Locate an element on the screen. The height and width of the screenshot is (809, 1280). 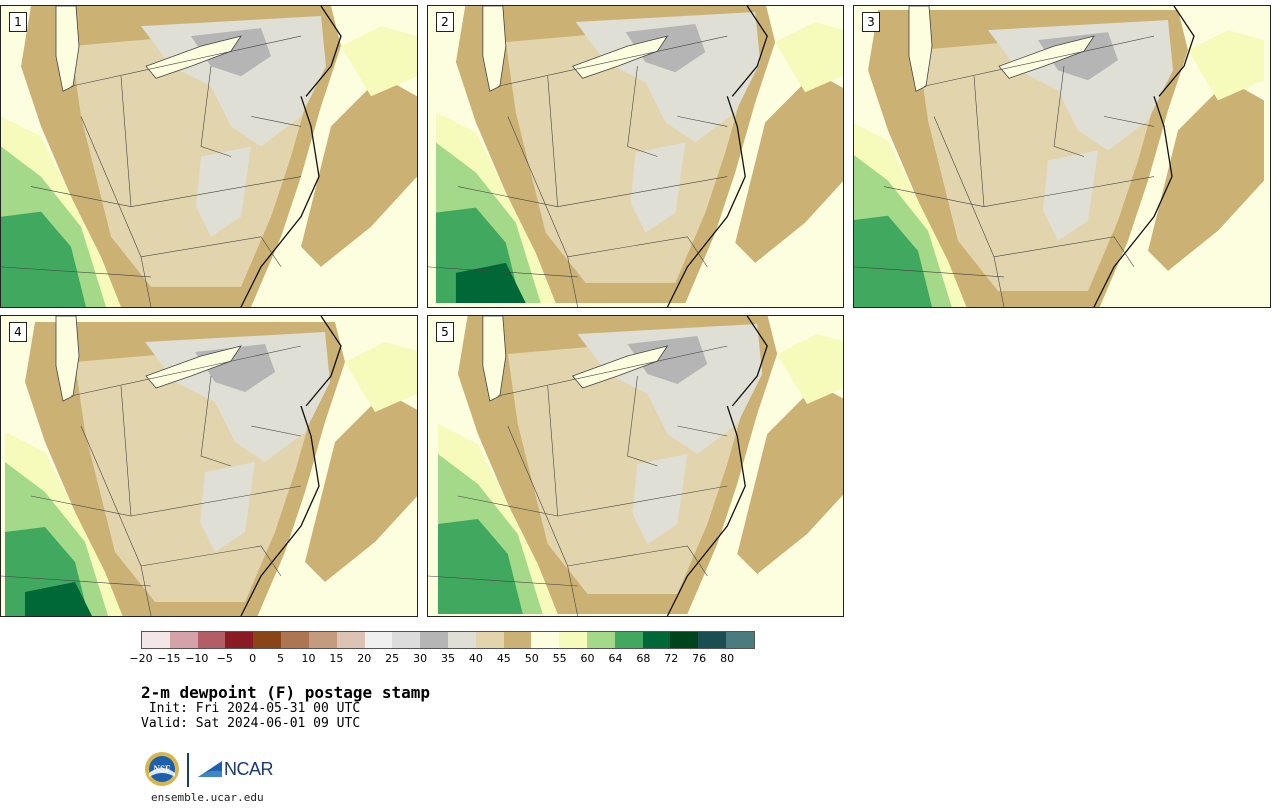
map-panel-5: 5 is located at coordinates (635, 466).